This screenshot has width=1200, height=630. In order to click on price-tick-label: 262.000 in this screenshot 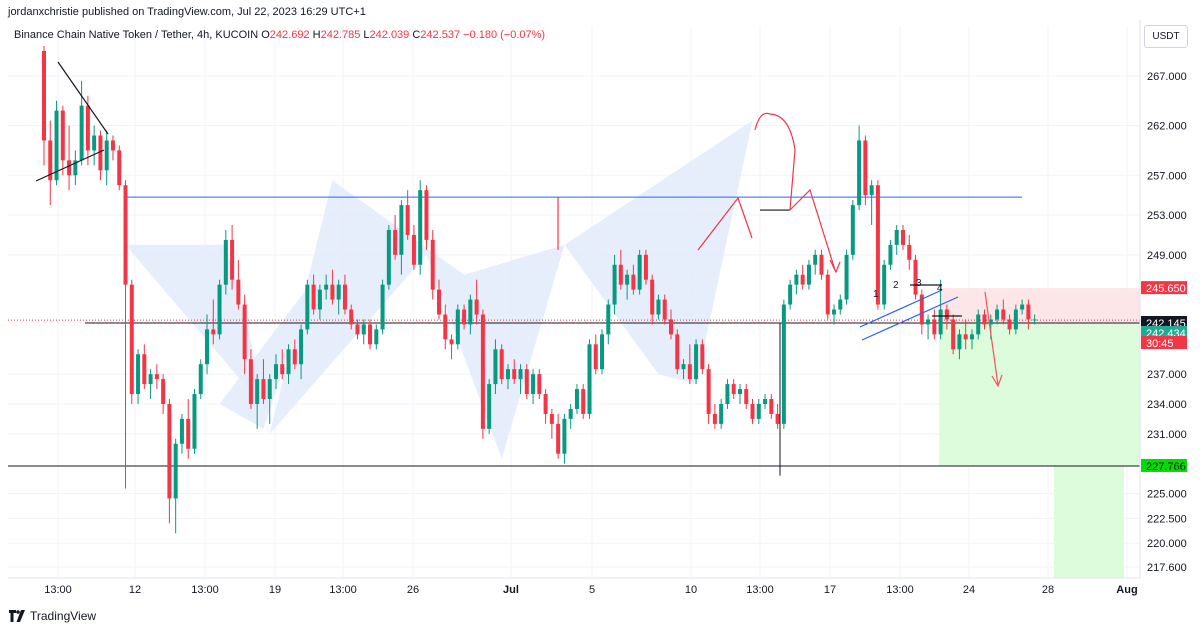, I will do `click(1167, 127)`.